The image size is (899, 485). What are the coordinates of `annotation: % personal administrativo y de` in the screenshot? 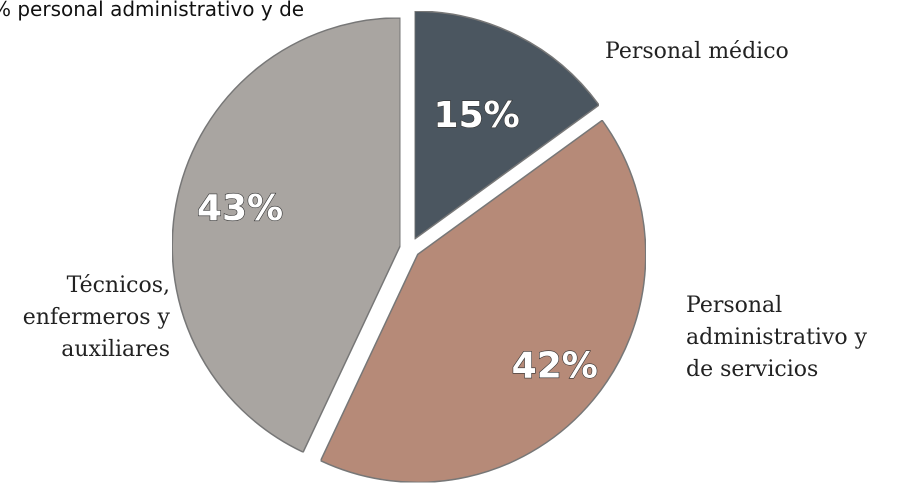 It's located at (152, 10).